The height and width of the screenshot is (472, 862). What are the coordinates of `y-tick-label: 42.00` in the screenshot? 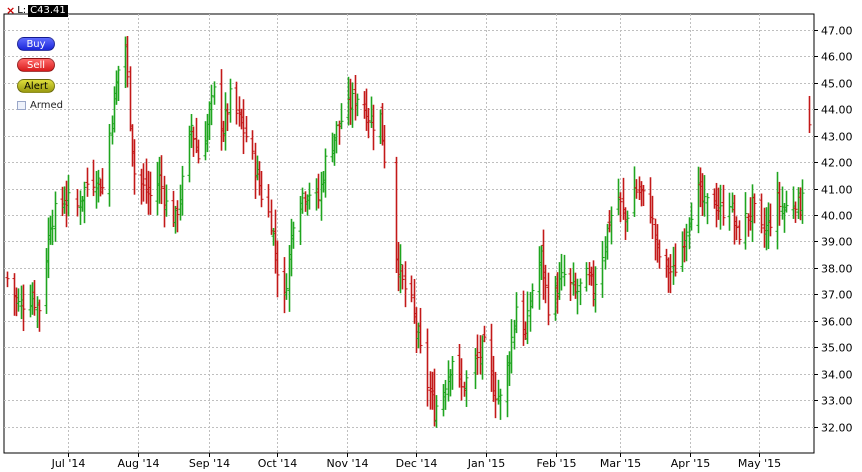 It's located at (837, 163).